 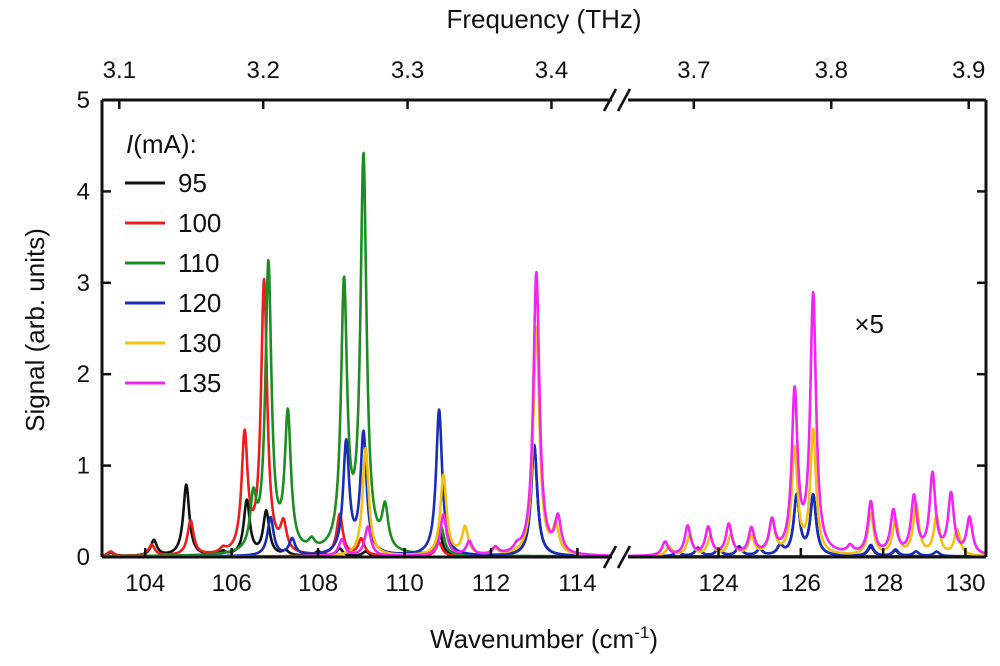 I want to click on y-tick-label-3: 3, so click(x=83, y=283).